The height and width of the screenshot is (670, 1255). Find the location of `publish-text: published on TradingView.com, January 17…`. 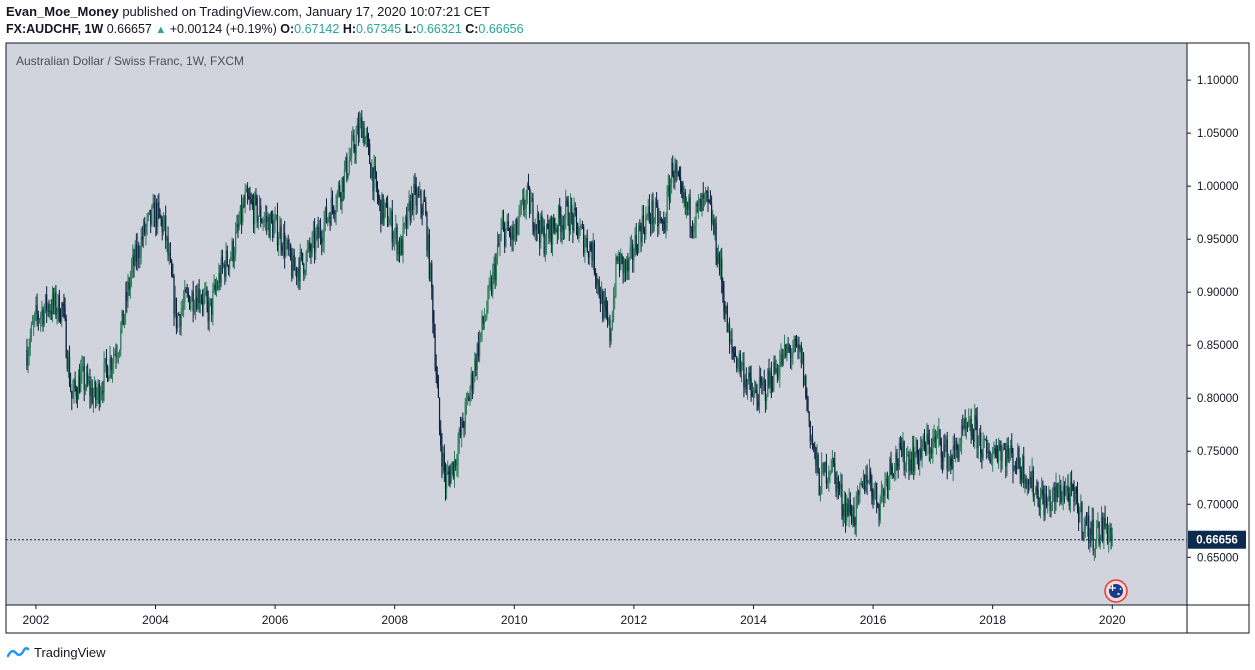

publish-text: published on TradingView.com, January 17… is located at coordinates (304, 11).